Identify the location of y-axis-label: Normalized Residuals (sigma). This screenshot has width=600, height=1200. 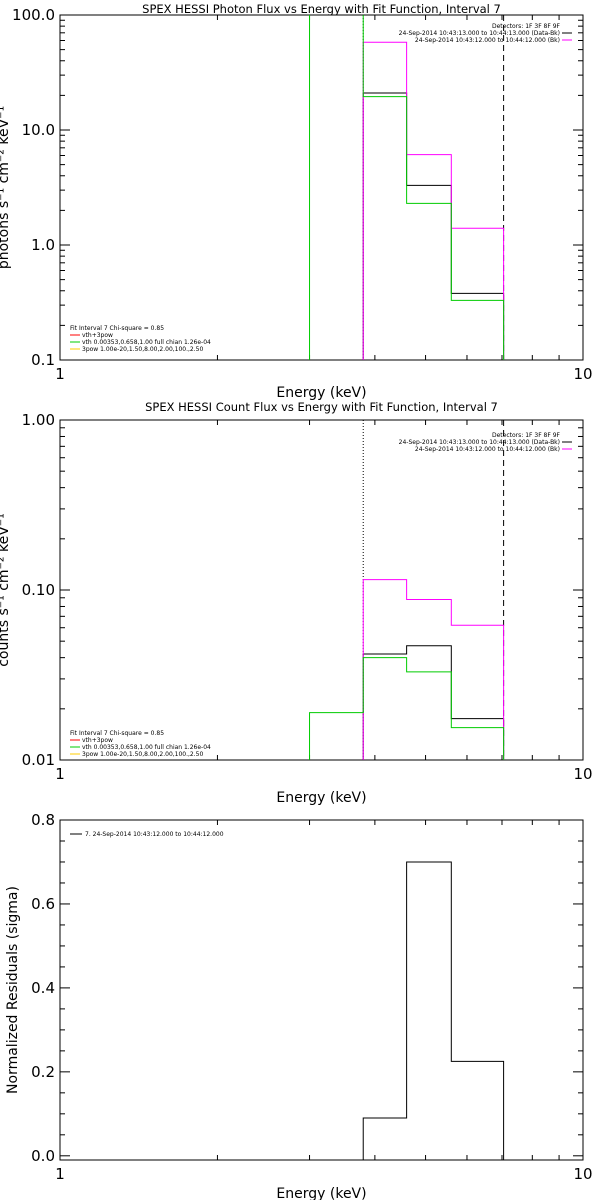
(13, 990).